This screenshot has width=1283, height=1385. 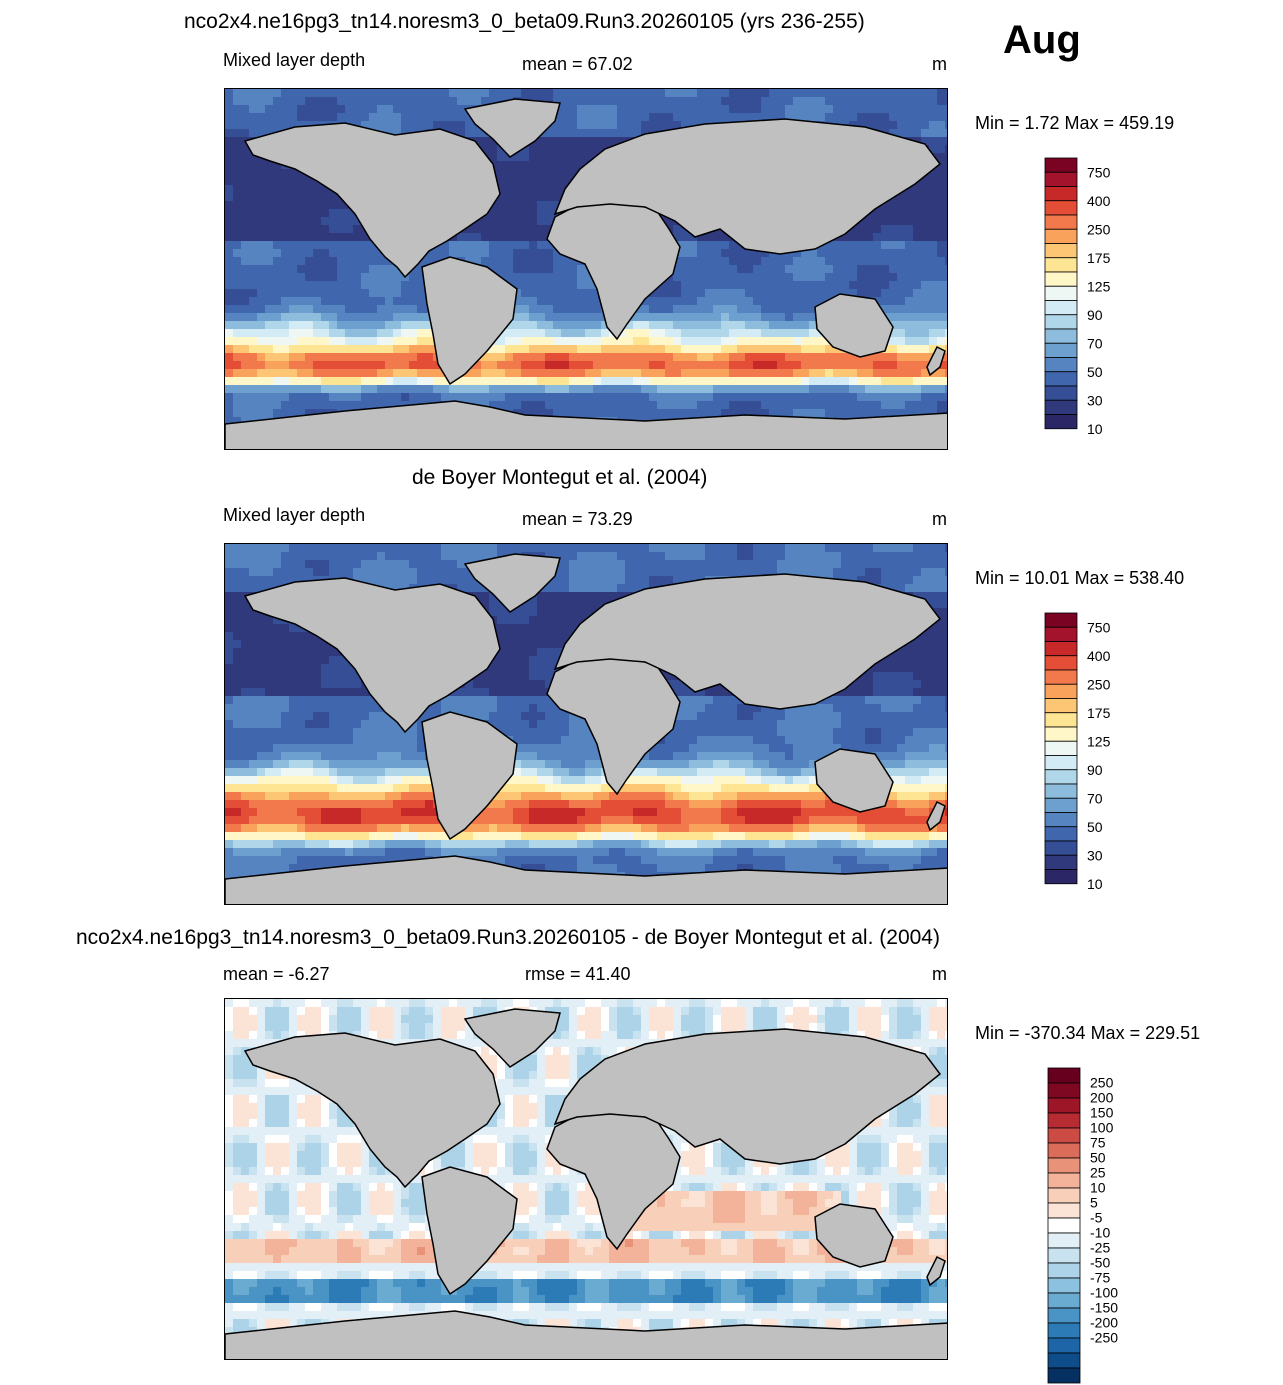 I want to click on panel1-mean-label: mean = 67.02, so click(x=577, y=64).